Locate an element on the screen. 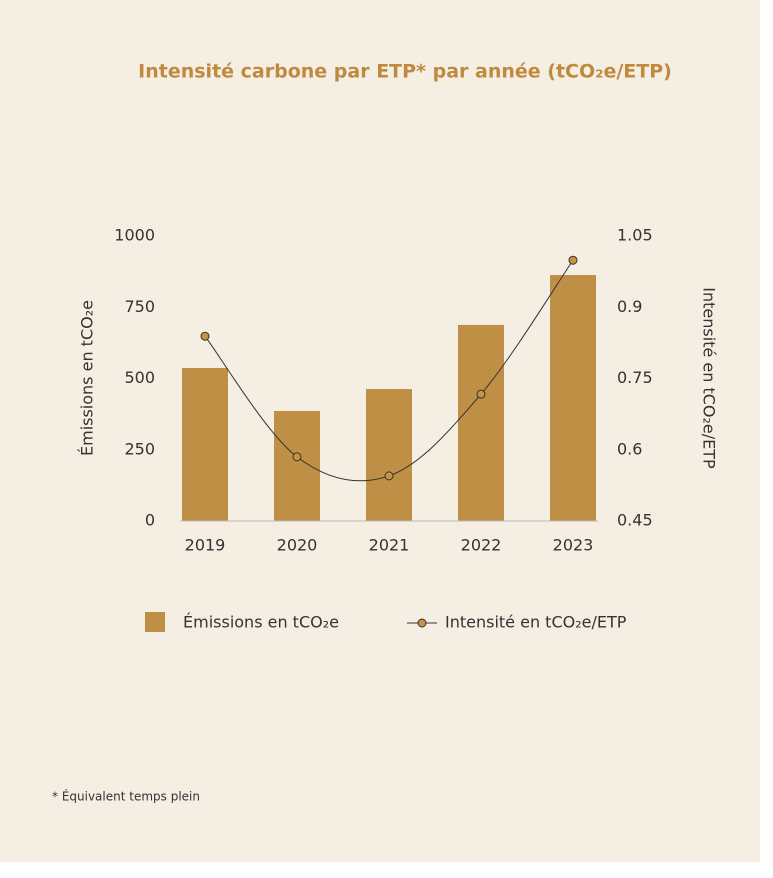  y-tick-label: 250 is located at coordinates (139, 448).